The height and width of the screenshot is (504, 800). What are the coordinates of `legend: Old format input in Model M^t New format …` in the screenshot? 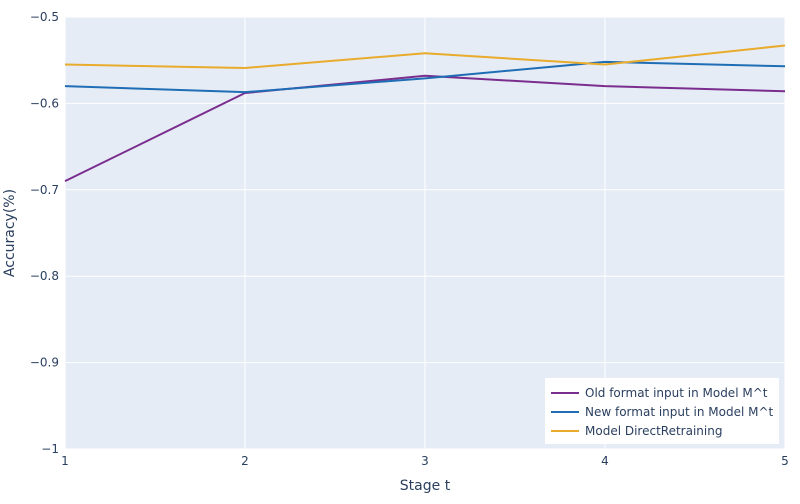 It's located at (662, 411).